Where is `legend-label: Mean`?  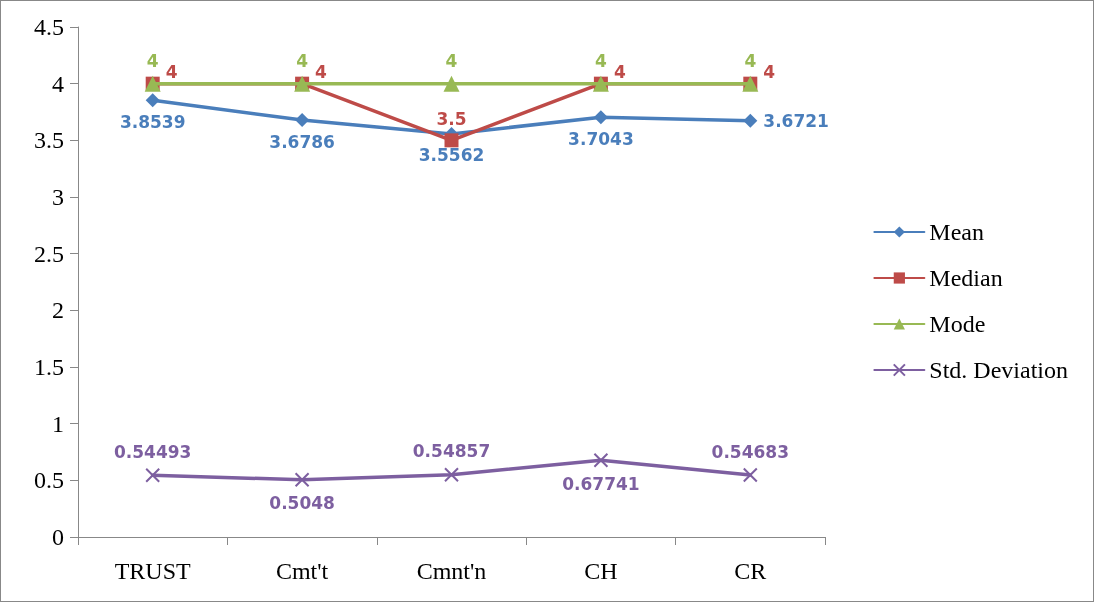
legend-label: Mean is located at coordinates (956, 232).